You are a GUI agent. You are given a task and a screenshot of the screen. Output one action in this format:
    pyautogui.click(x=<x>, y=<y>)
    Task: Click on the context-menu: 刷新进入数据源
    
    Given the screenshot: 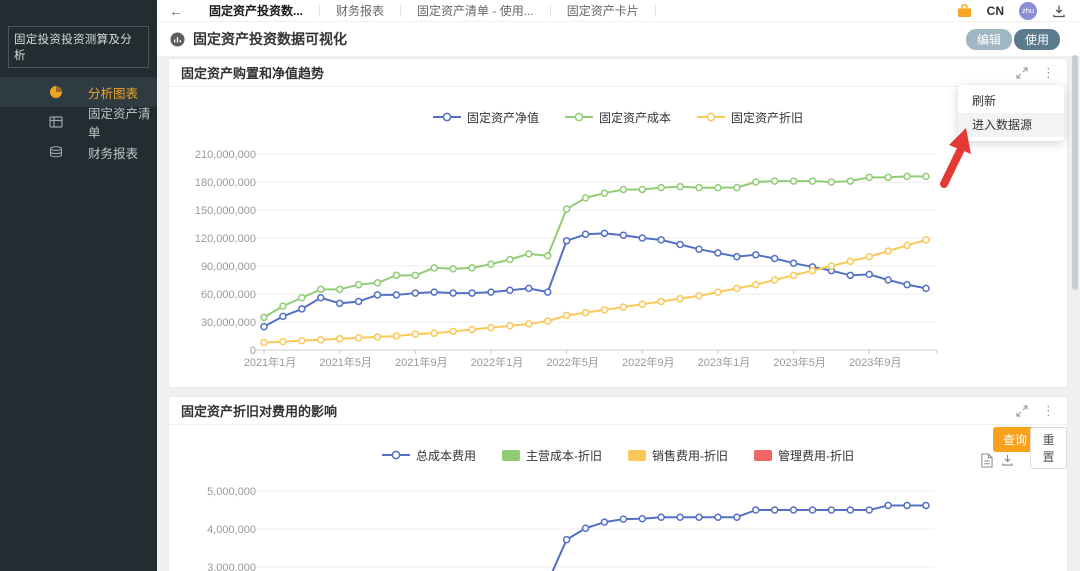 What is the action you would take?
    pyautogui.click(x=1011, y=113)
    